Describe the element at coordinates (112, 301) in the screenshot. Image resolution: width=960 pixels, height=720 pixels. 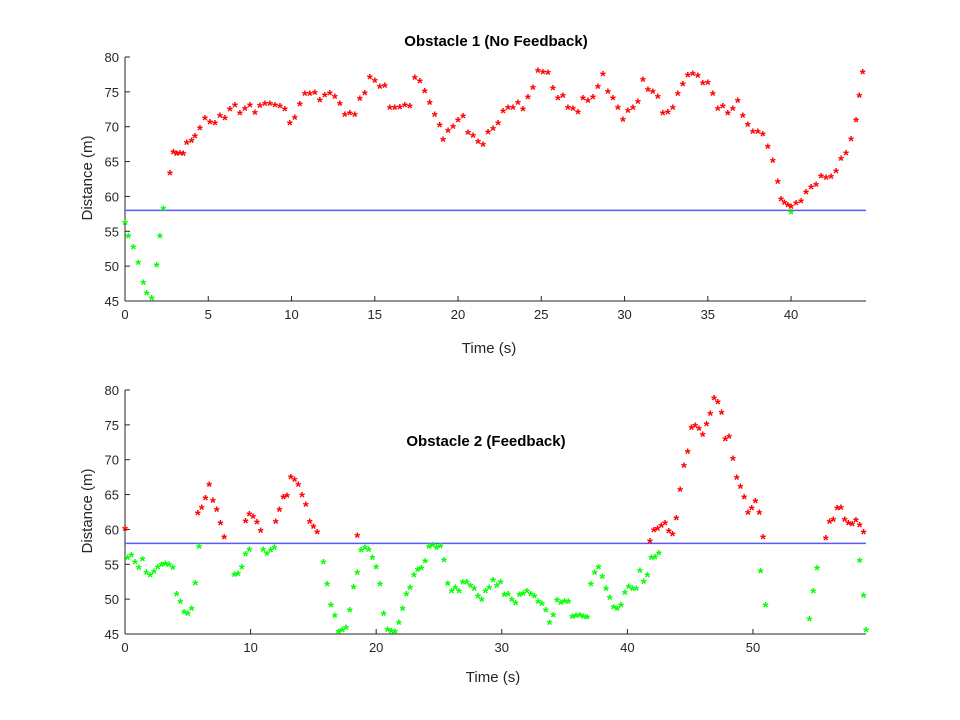
I see `y-tick-label: 45` at that location.